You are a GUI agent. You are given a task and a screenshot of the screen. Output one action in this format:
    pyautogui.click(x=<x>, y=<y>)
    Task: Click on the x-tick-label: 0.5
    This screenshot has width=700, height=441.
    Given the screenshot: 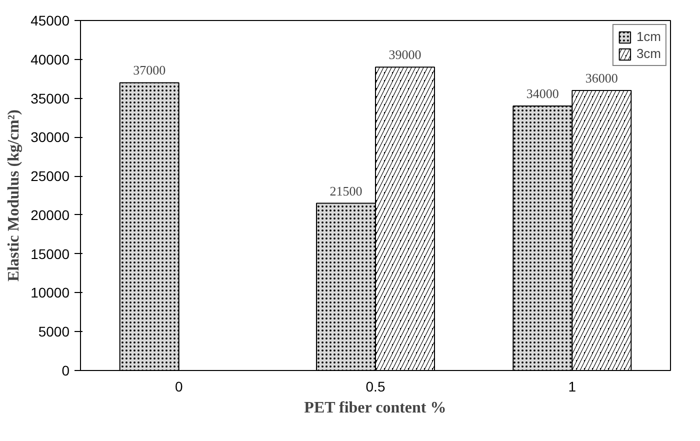 What is the action you would take?
    pyautogui.click(x=376, y=386)
    